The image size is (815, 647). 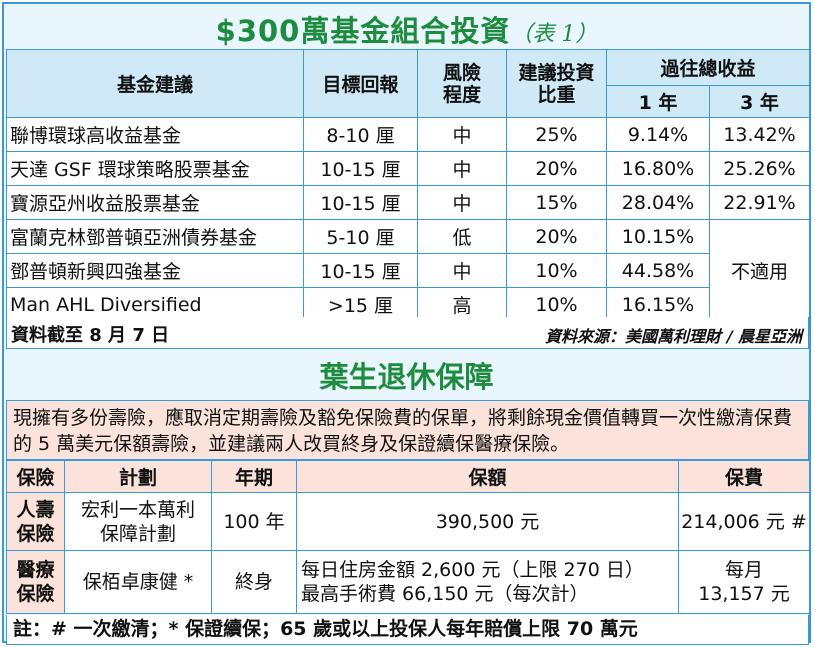 I want to click on table-row: 聯博環球高收益基金 8-10 厘 中 25% 9.14% 13.42%, so click(x=408, y=134).